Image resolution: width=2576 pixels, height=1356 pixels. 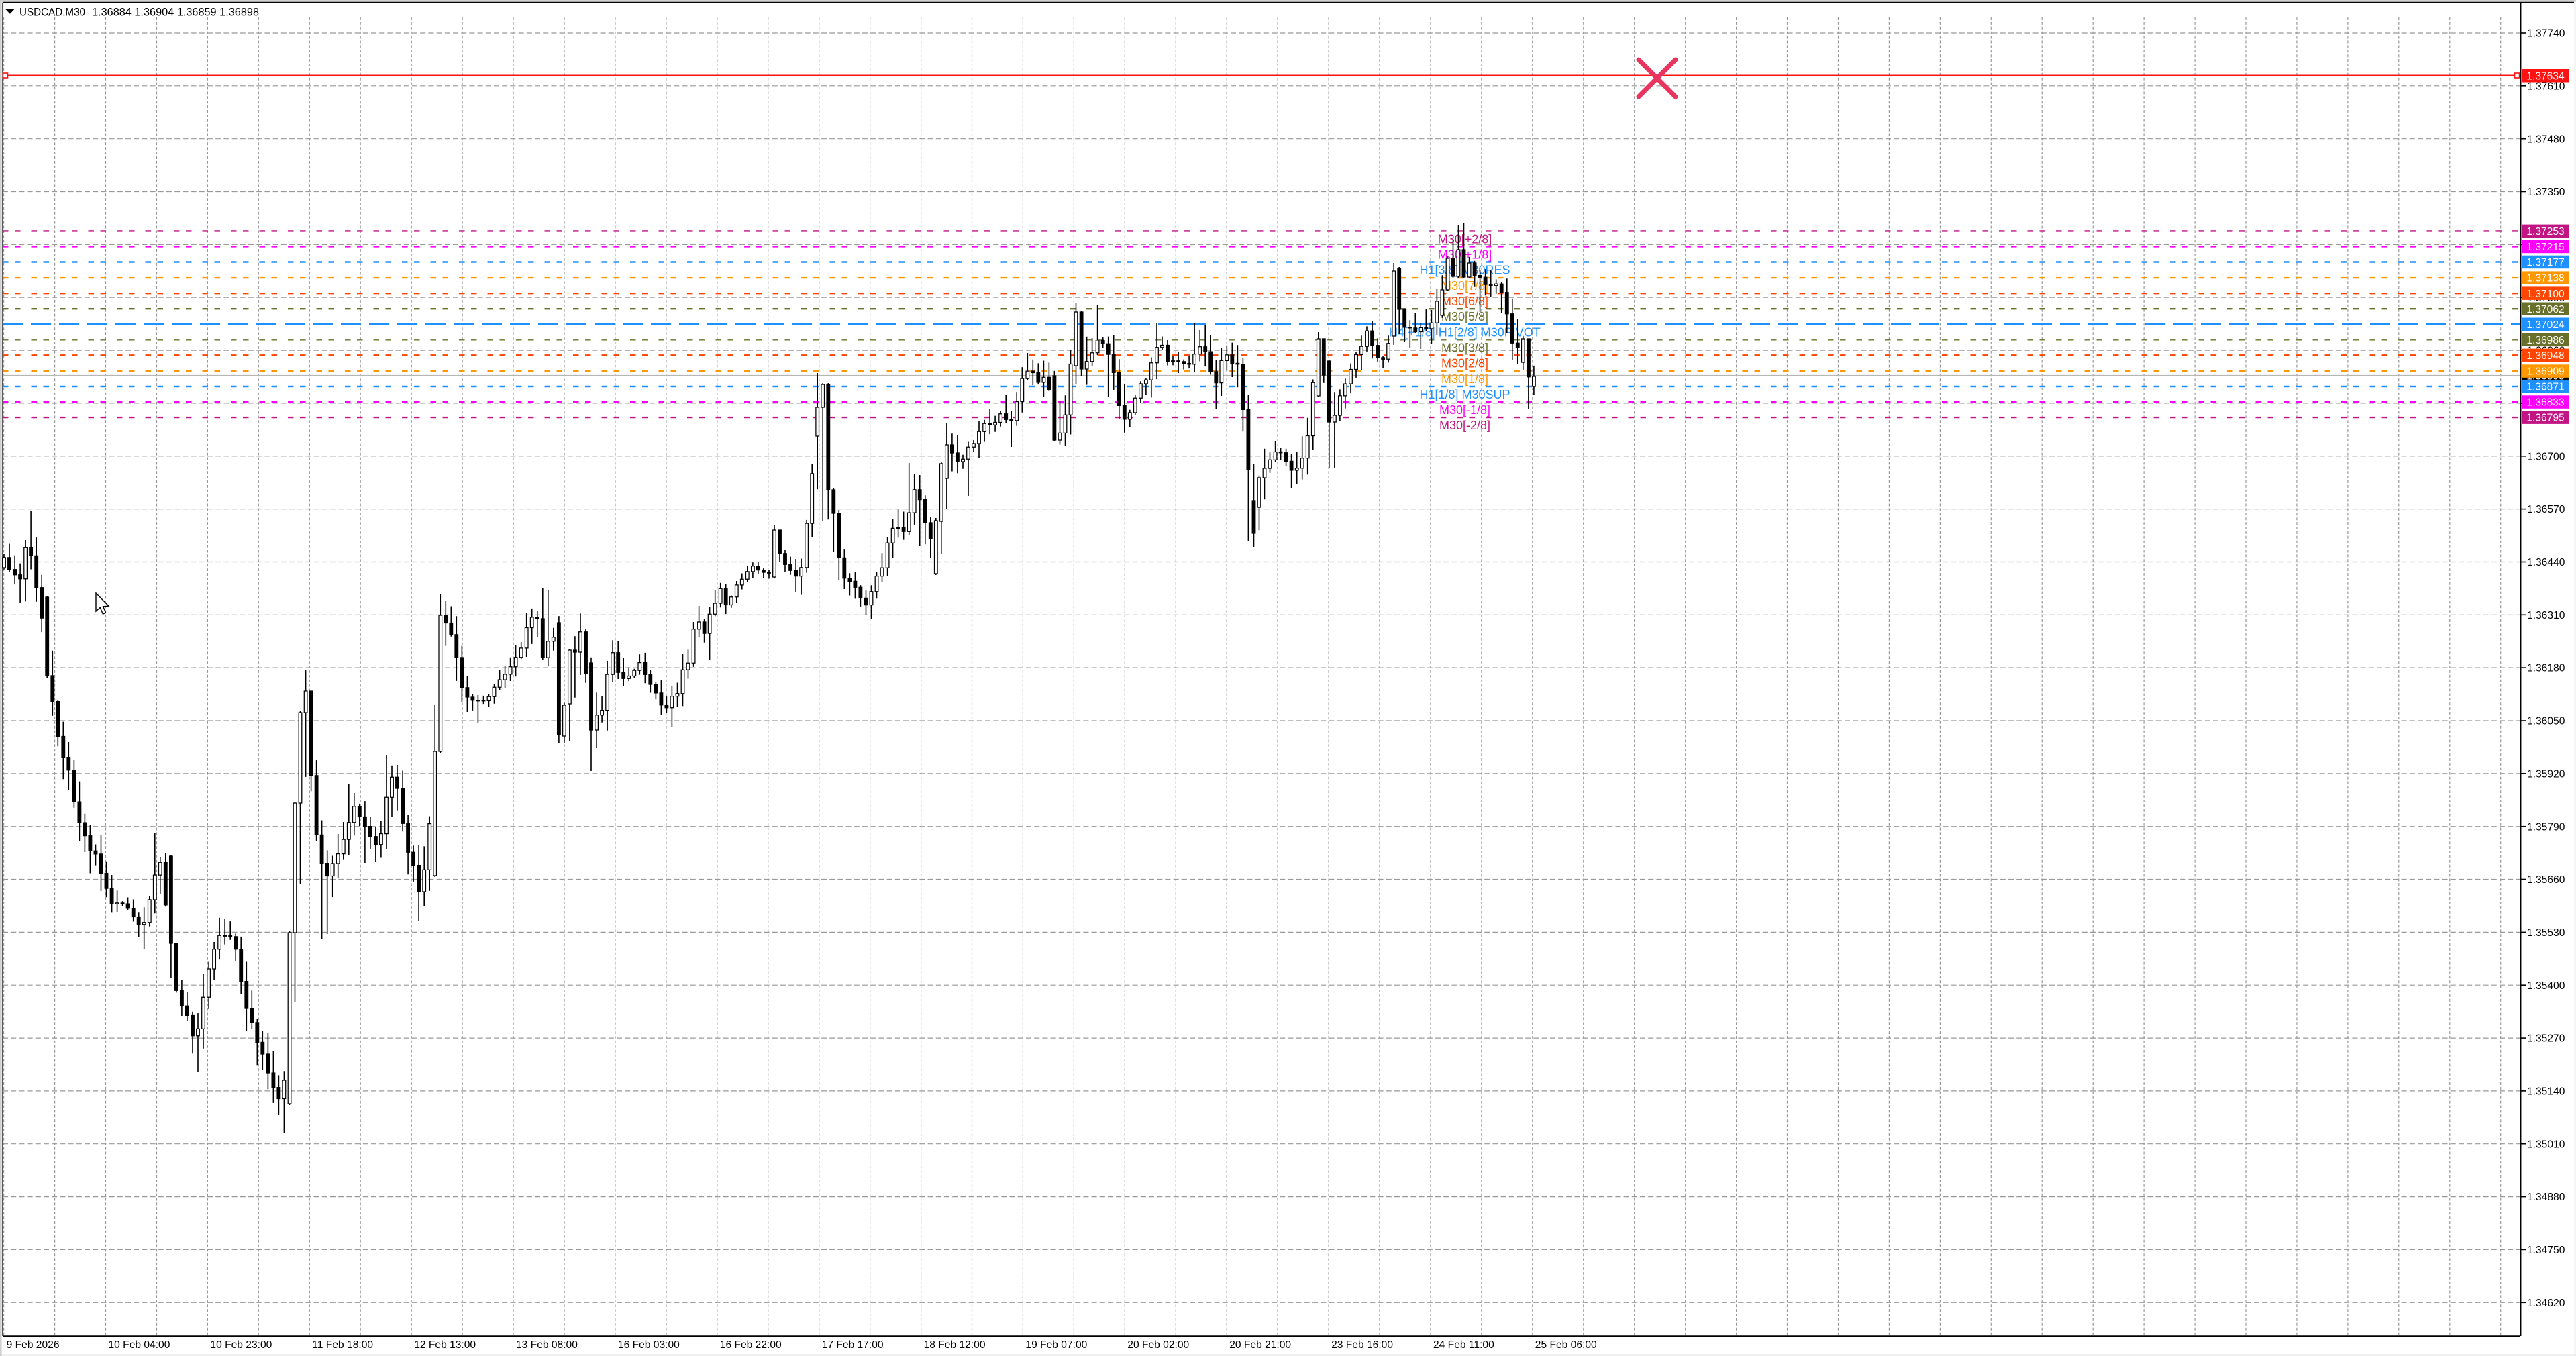 I want to click on svg-text: 1.35660, so click(x=2546, y=880).